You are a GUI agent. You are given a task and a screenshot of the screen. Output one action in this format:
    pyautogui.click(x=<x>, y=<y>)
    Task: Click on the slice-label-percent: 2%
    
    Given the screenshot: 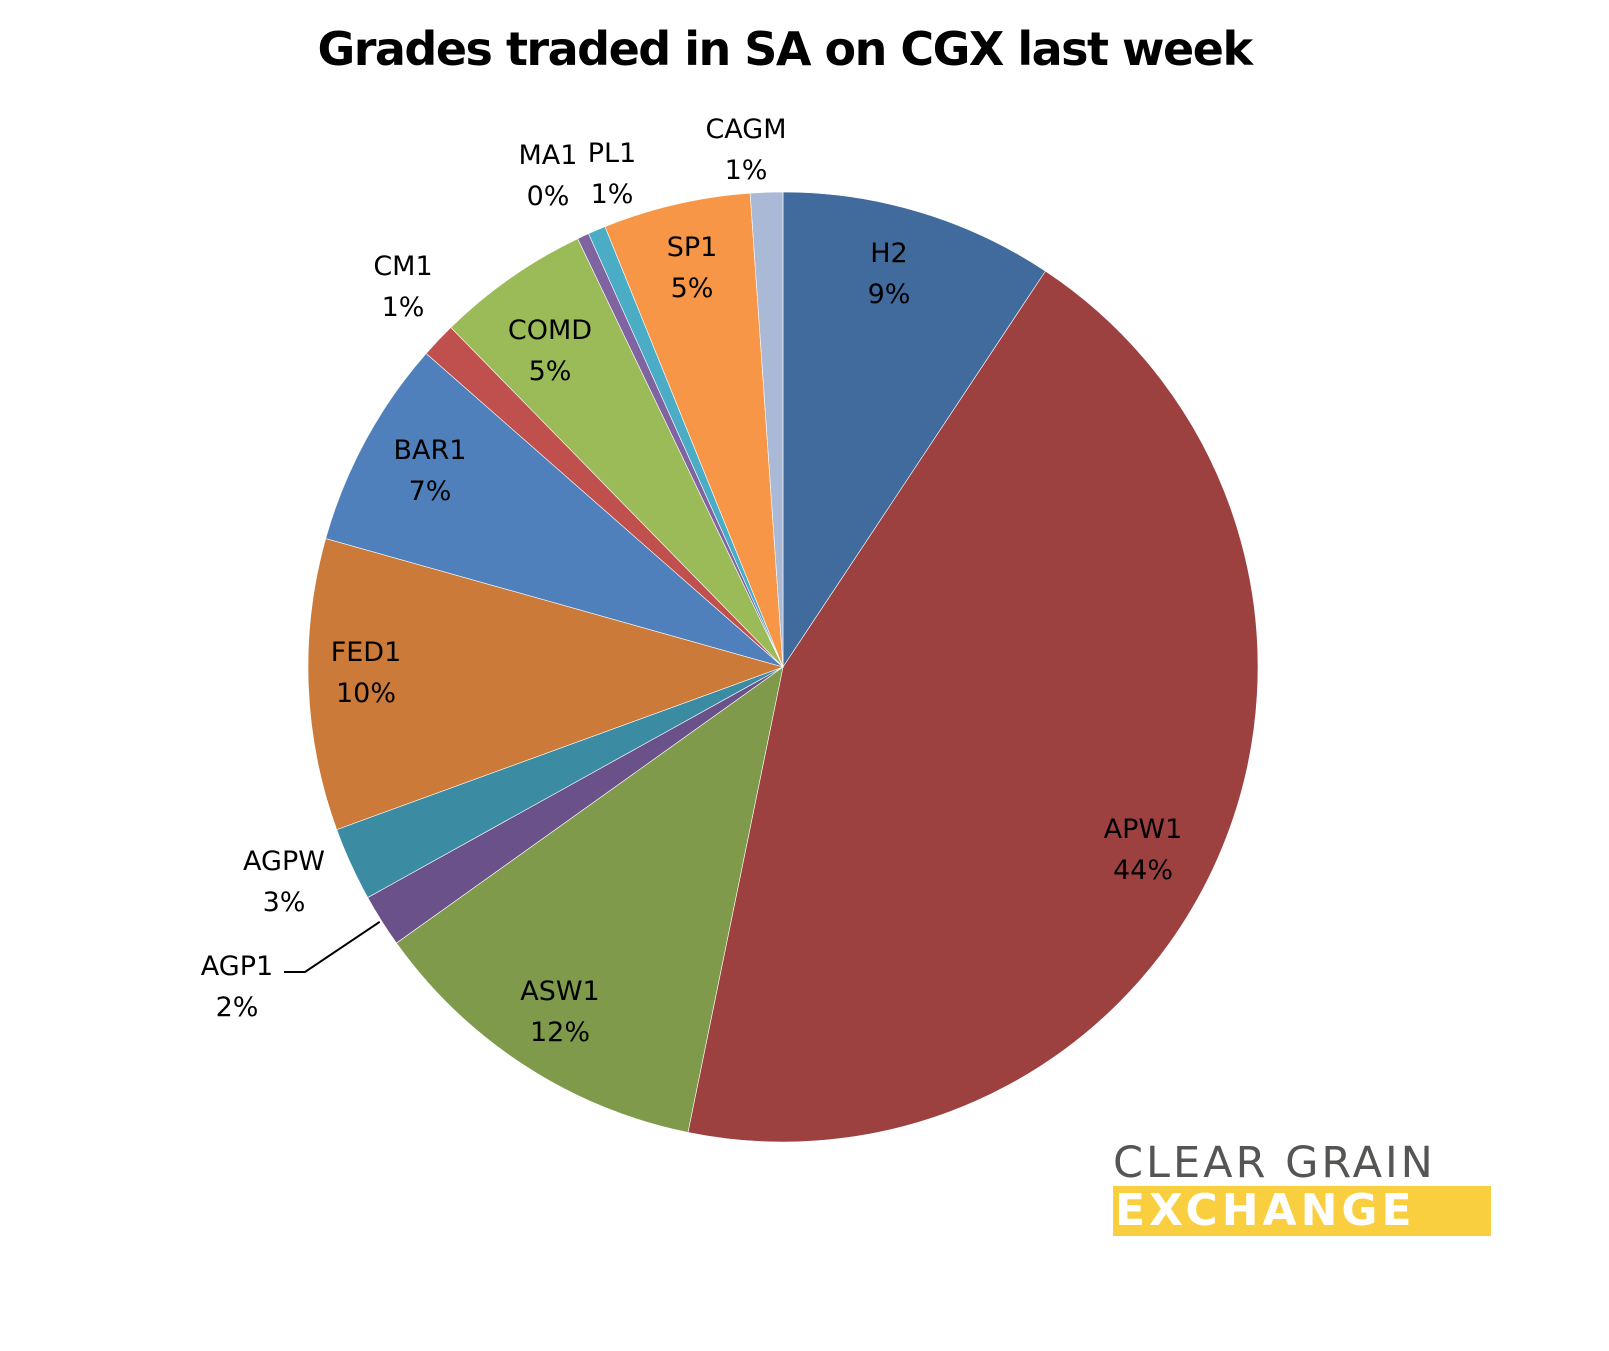 What is the action you would take?
    pyautogui.click(x=237, y=1007)
    